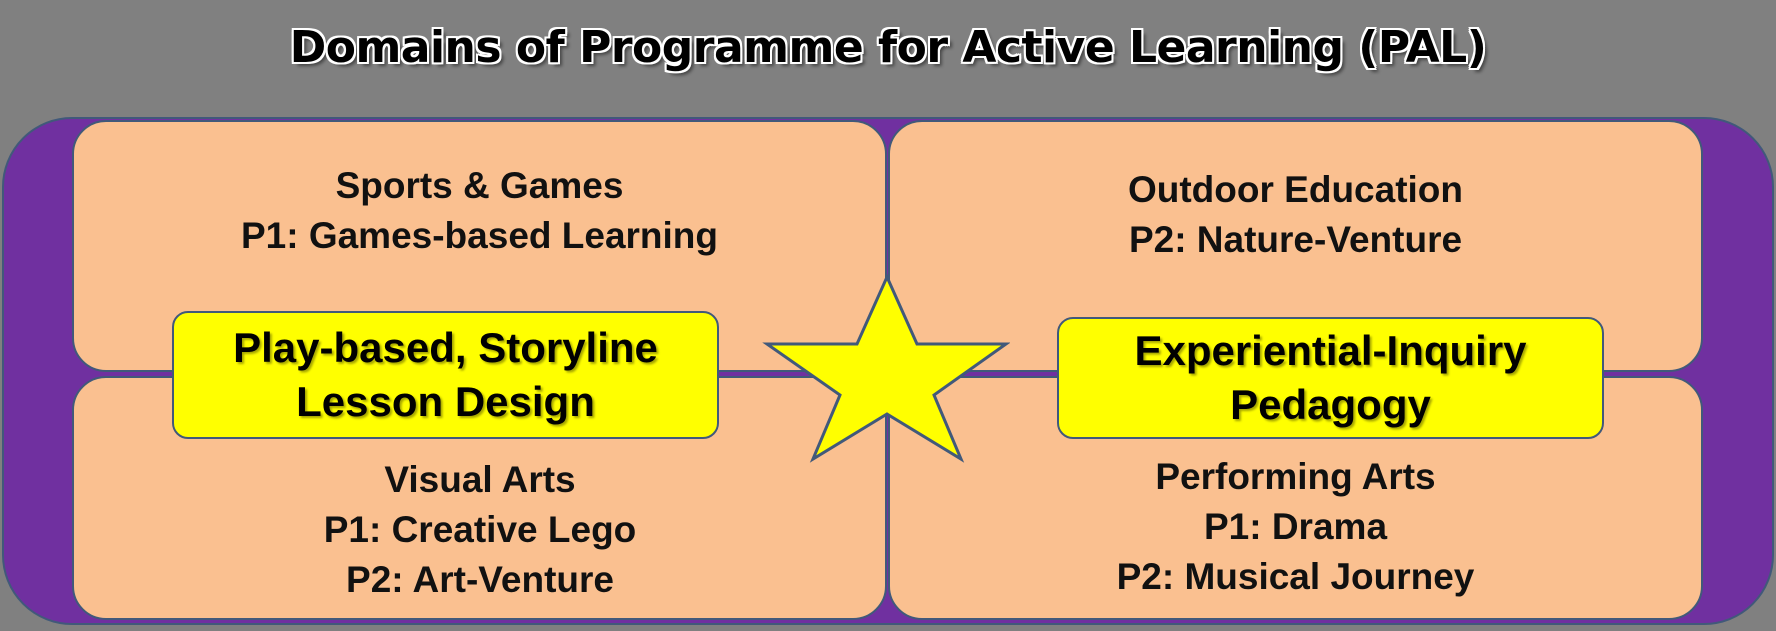  Describe the element at coordinates (1330, 404) in the screenshot. I see `highlight-line: Pedagogy` at that location.